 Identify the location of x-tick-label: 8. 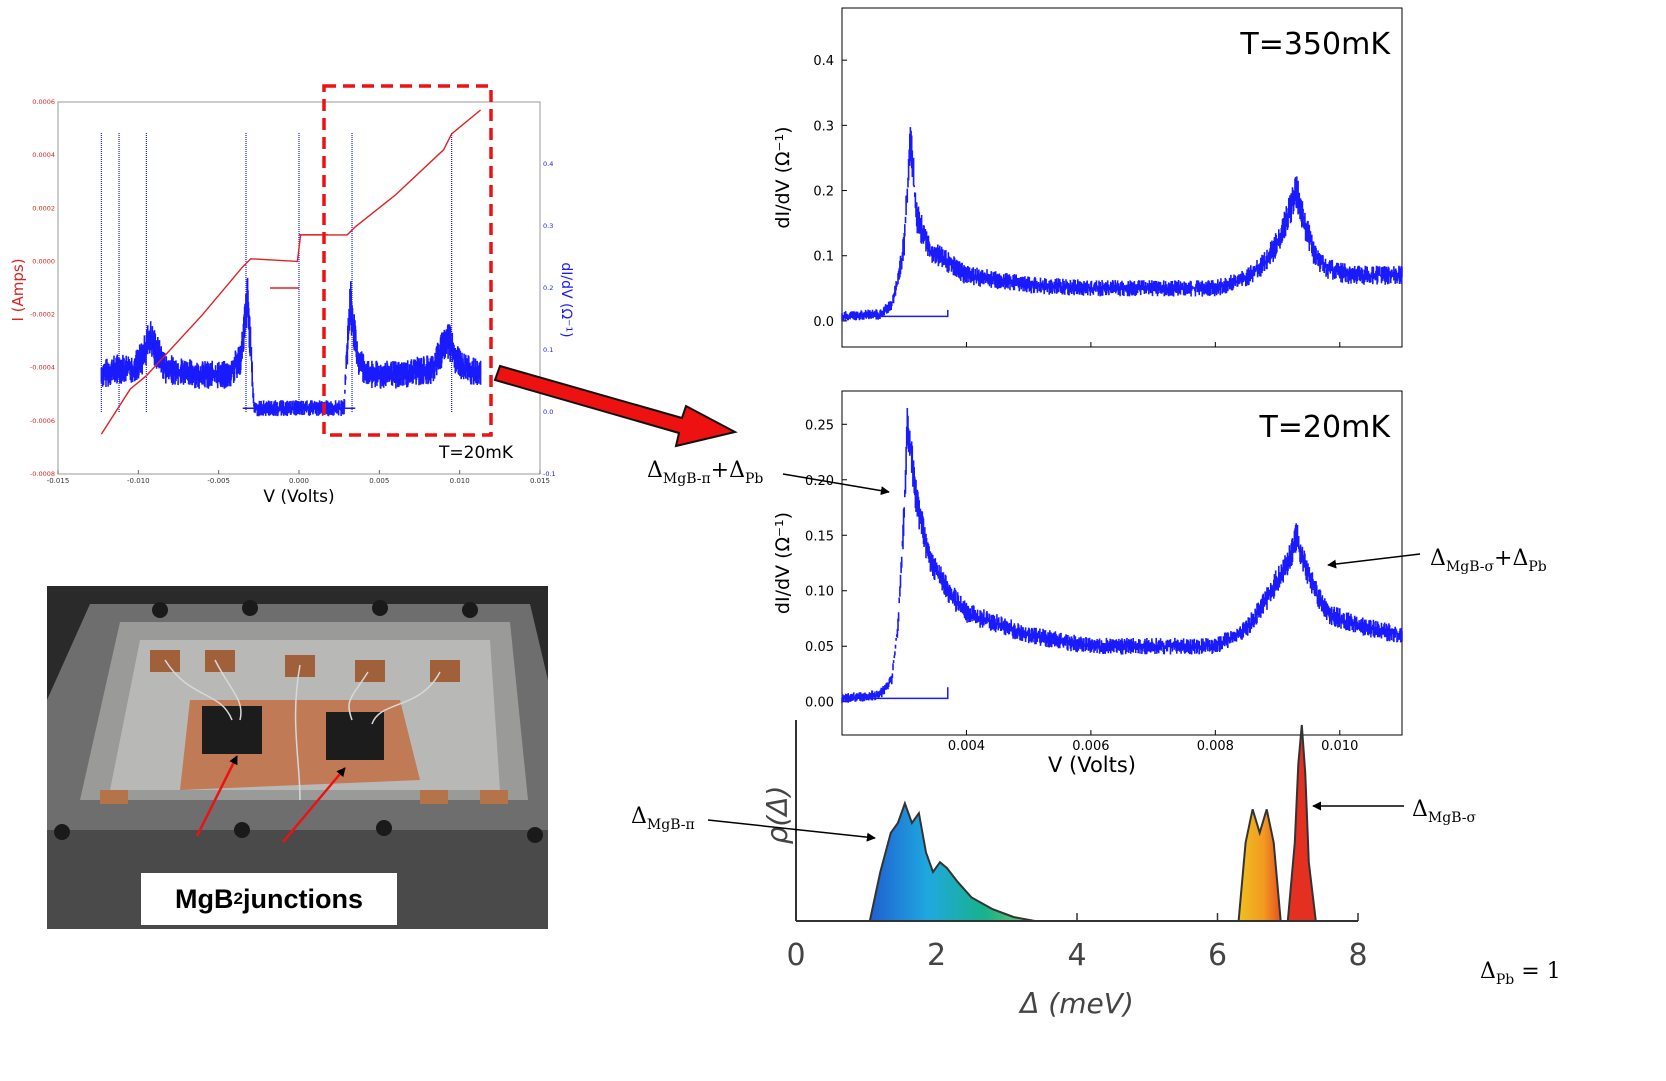
(1357, 955).